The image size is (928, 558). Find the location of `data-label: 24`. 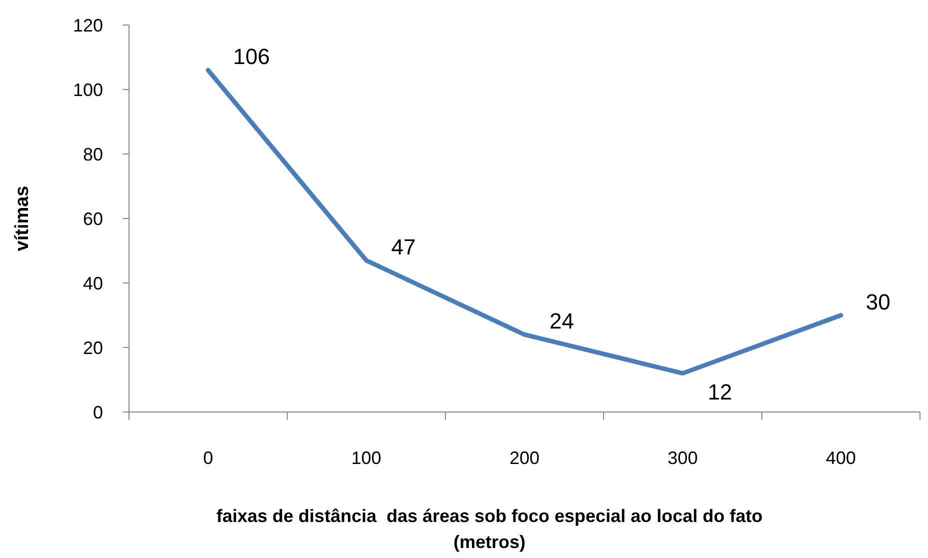

data-label: 24 is located at coordinates (562, 321).